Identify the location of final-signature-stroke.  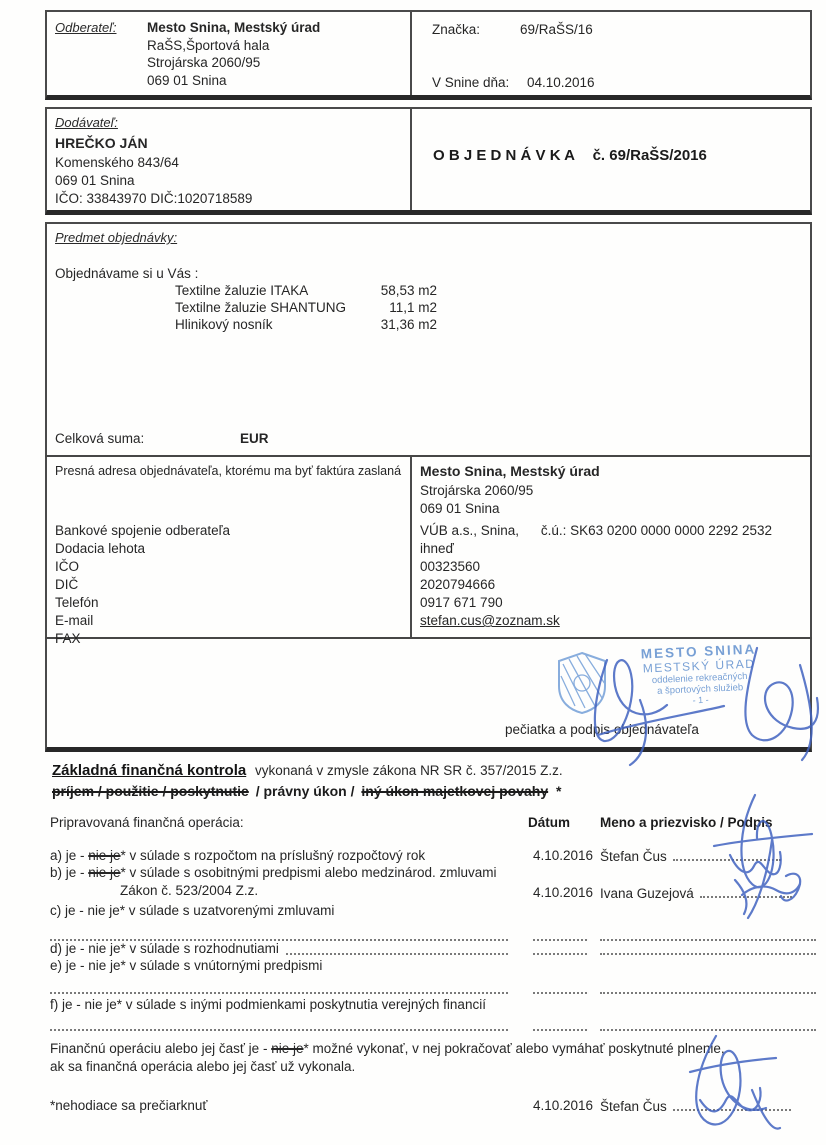
(733, 1065).